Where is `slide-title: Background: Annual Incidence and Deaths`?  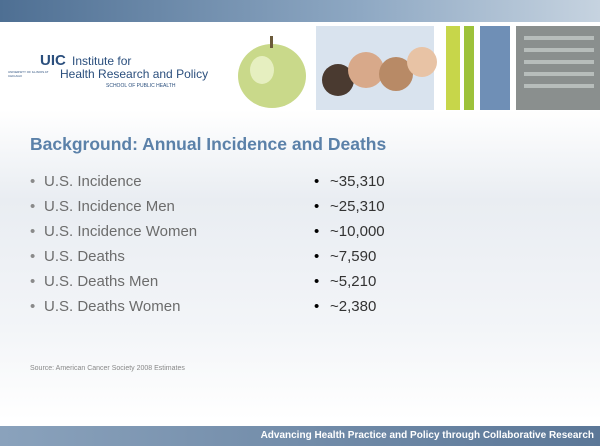
slide-title: Background: Annual Incidence and Deaths is located at coordinates (208, 144).